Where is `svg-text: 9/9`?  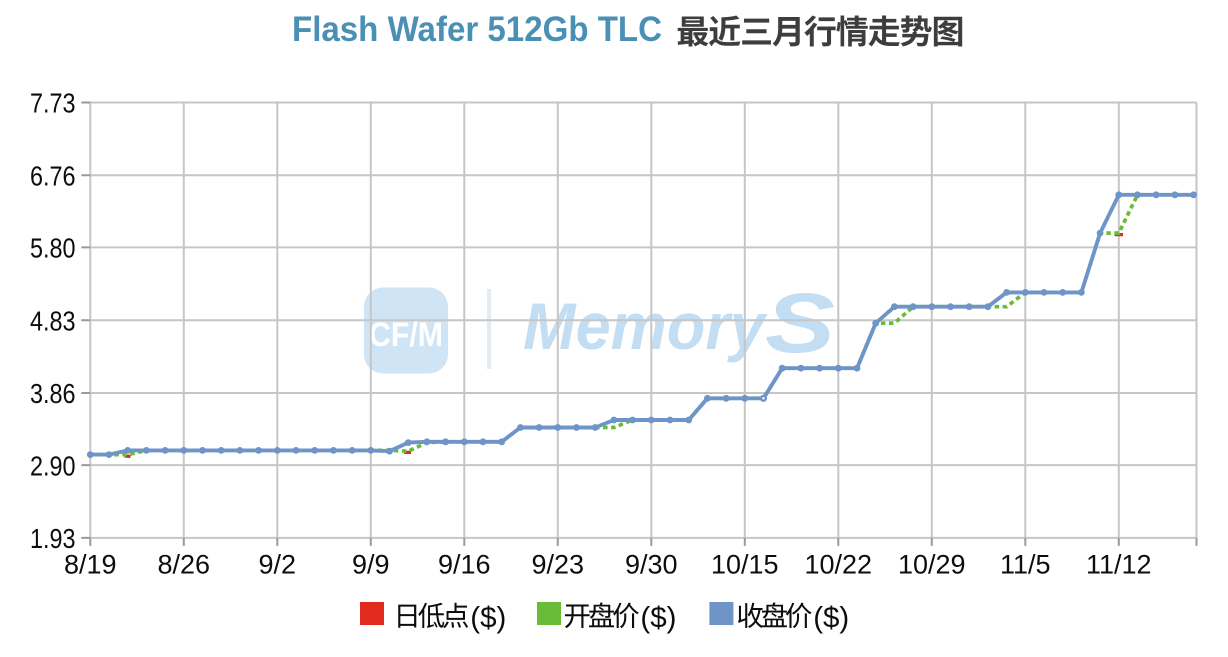 svg-text: 9/9 is located at coordinates (371, 565).